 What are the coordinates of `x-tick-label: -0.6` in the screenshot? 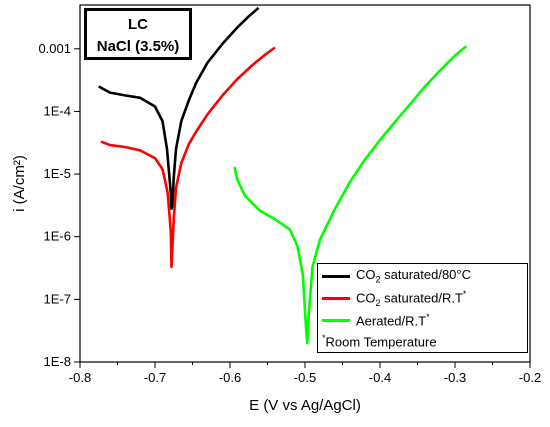 It's located at (230, 377).